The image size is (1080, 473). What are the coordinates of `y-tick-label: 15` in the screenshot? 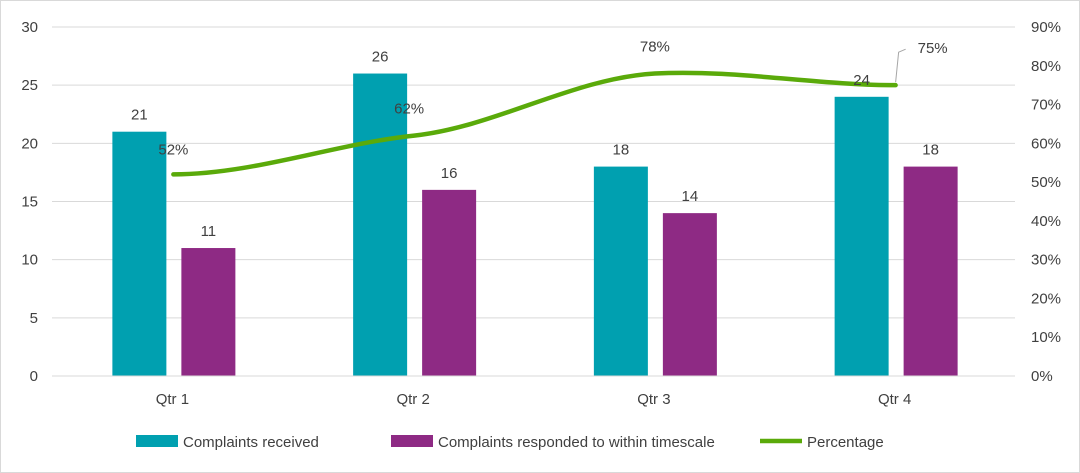 It's located at (29, 202).